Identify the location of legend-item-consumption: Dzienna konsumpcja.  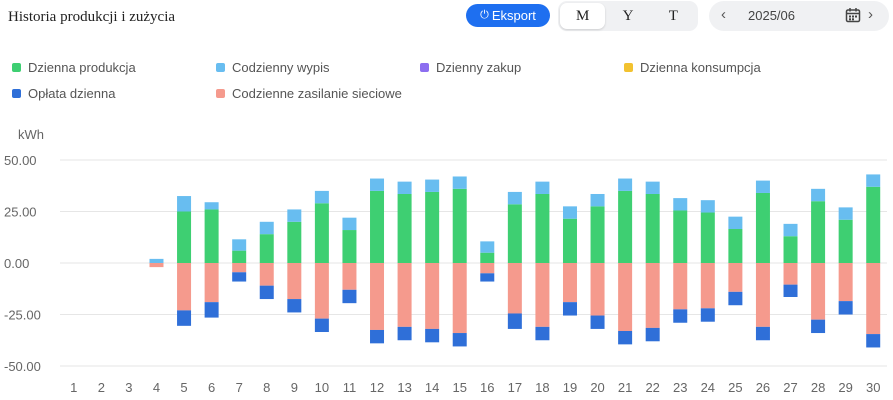
(692, 67).